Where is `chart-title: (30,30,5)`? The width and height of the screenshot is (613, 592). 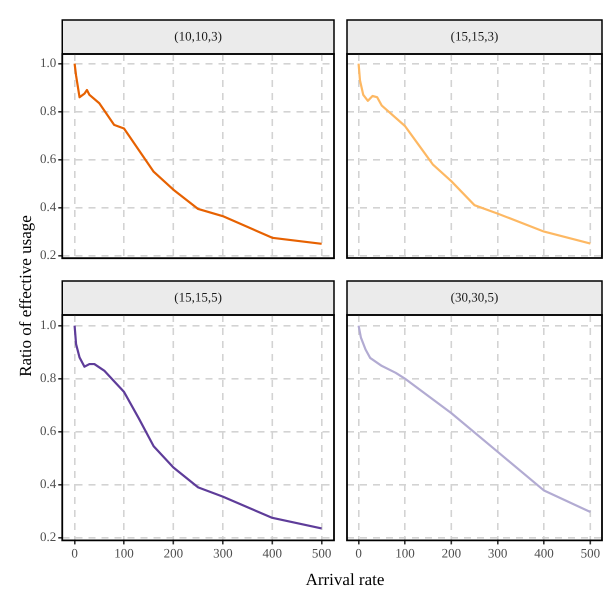
chart-title: (30,30,5) is located at coordinates (474, 296).